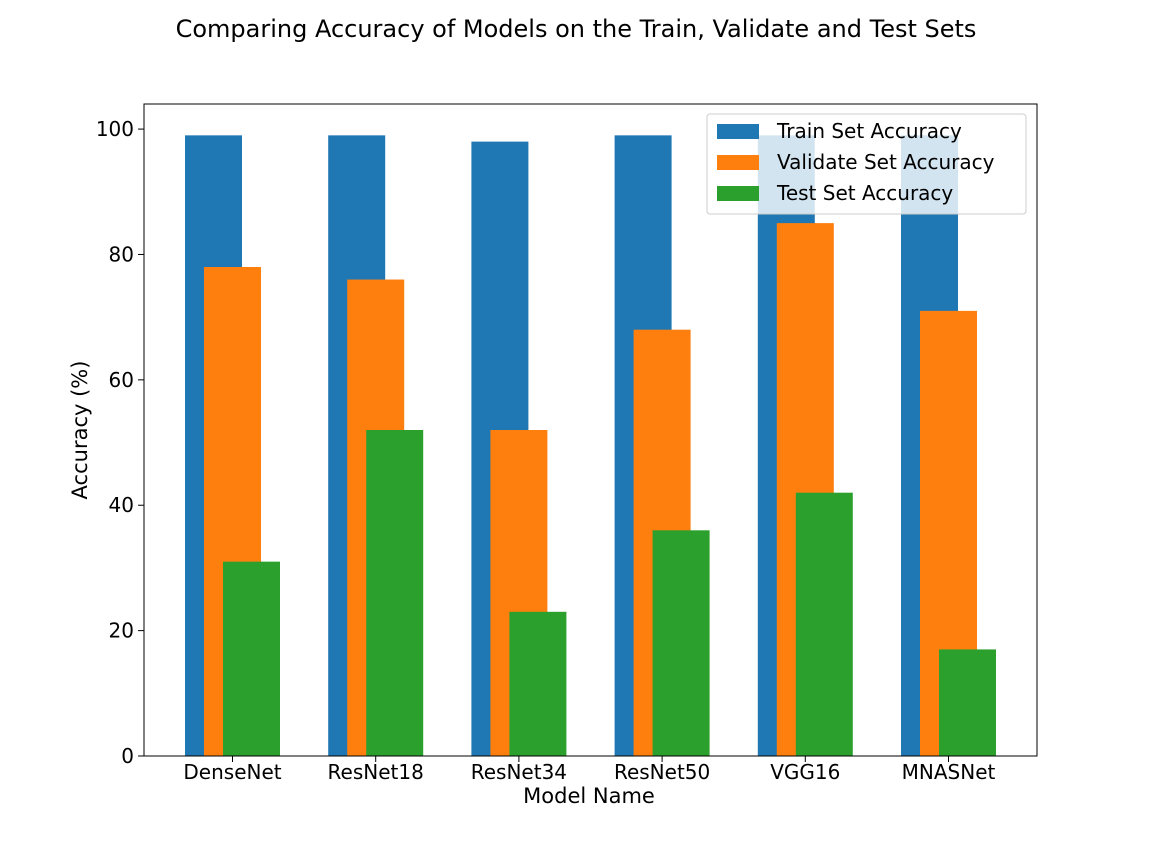 The height and width of the screenshot is (864, 1152). I want to click on y-tick-label: 40, so click(121, 505).